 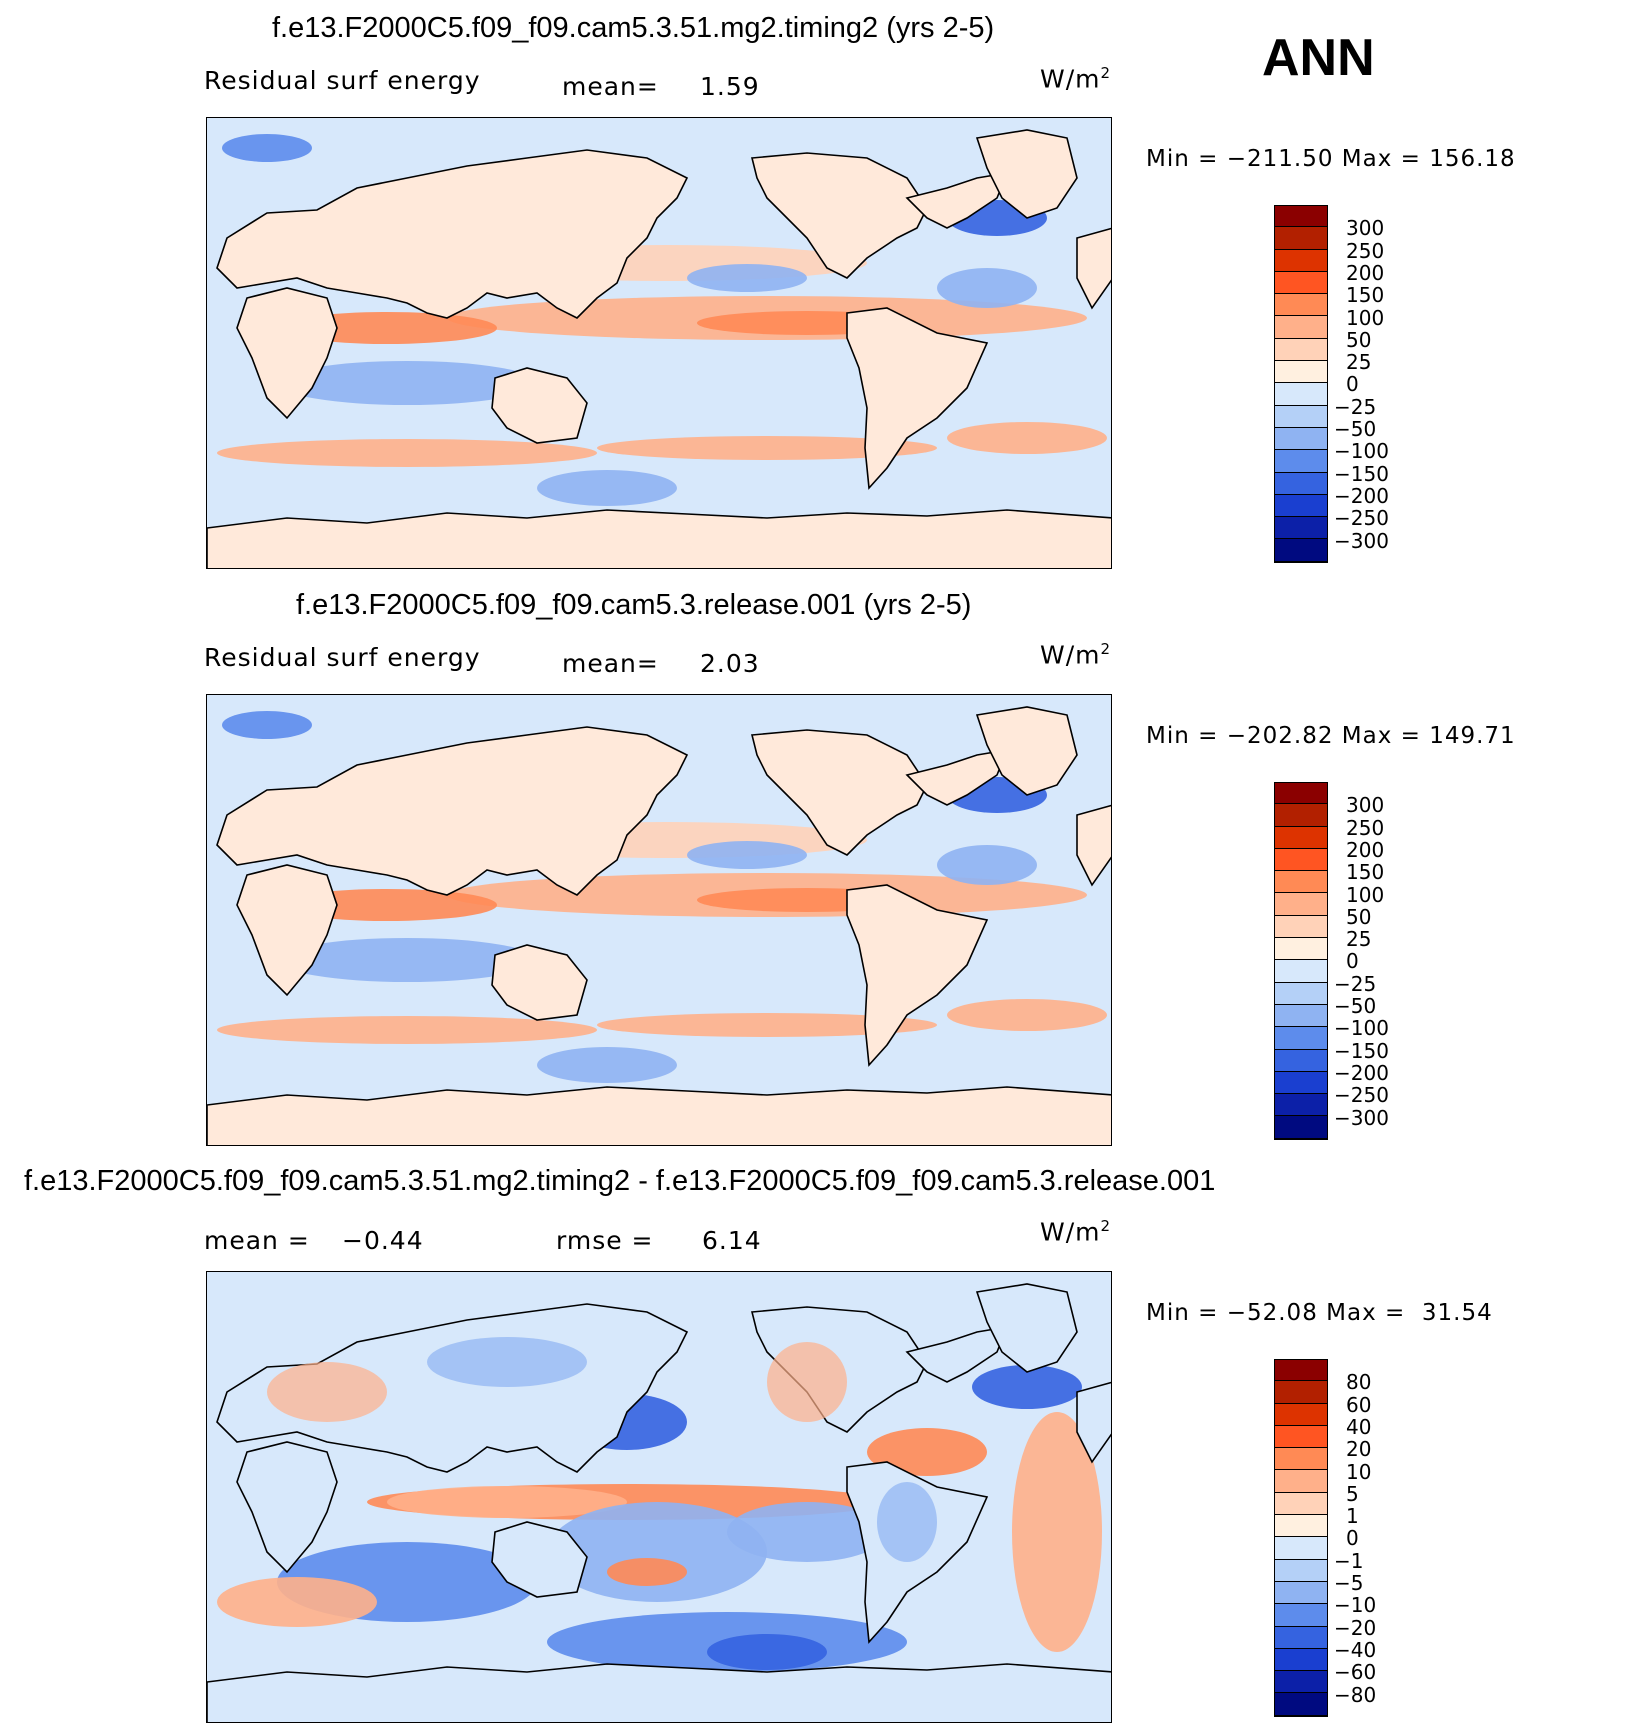 What do you see at coordinates (1361, 518) in the screenshot?
I see `colorbar-tick-label: −250` at bounding box center [1361, 518].